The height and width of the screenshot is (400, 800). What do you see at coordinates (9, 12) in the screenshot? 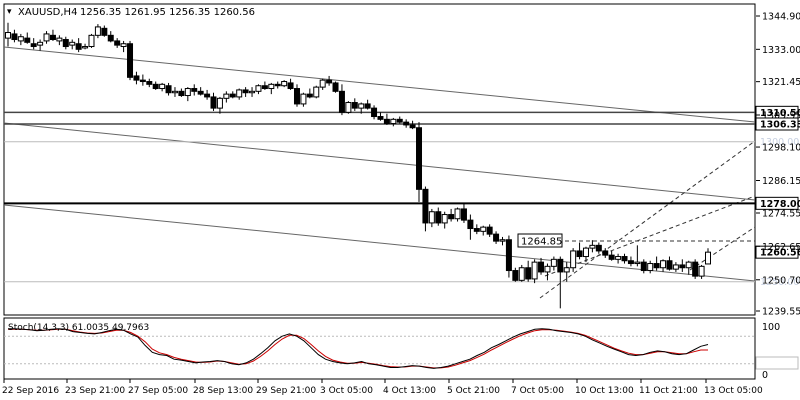
I see `chart-menu-icon: ▾` at bounding box center [9, 12].